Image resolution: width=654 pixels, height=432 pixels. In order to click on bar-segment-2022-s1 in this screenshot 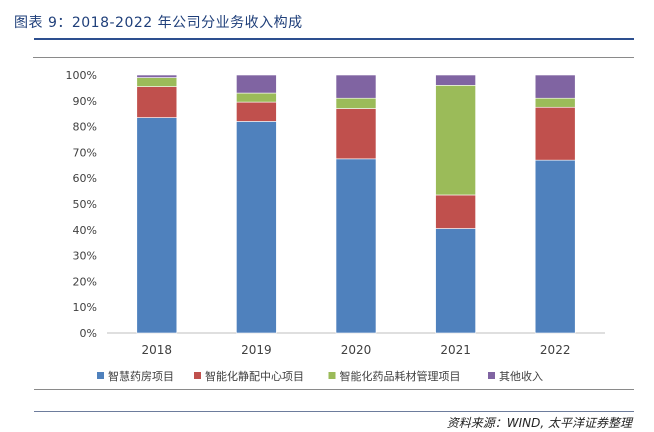, I will do `click(555, 133)`.